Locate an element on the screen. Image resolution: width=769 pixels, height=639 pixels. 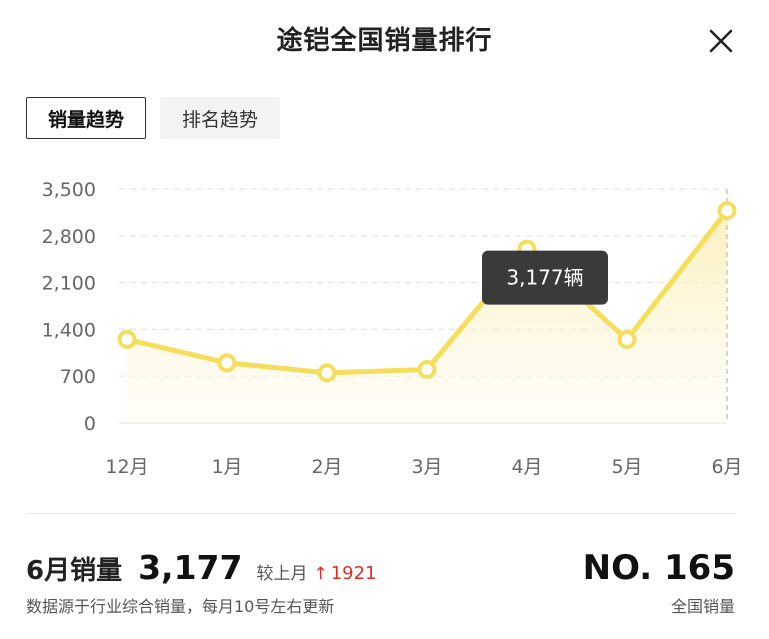
divider is located at coordinates (381, 513).